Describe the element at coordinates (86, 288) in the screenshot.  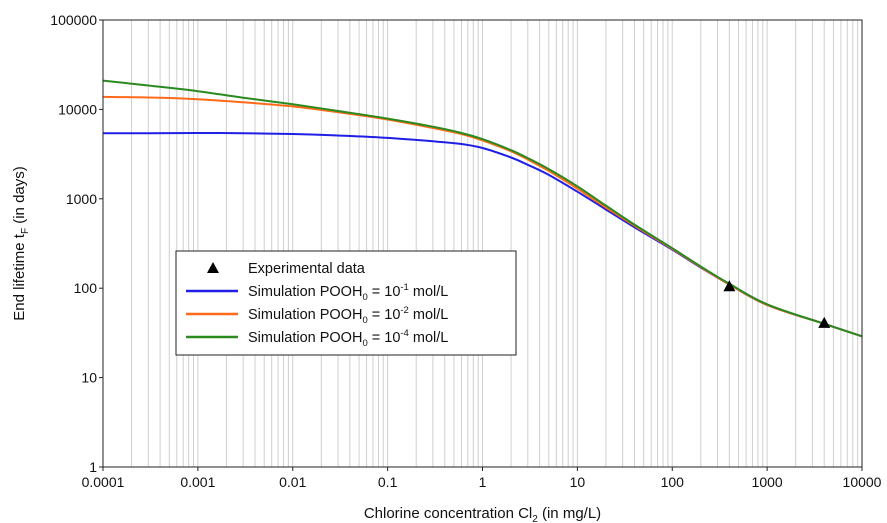
I see `y-tick-label: 100` at that location.